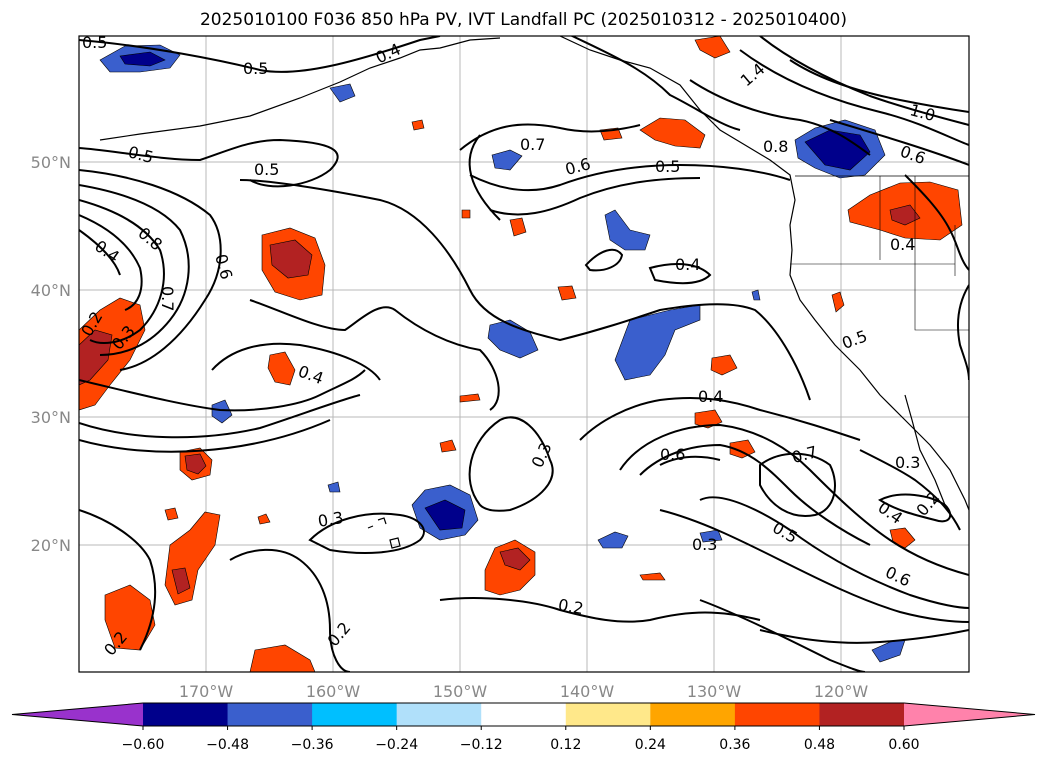 The image size is (1047, 765). Describe the element at coordinates (51, 162) in the screenshot. I see `lat-tick-label: 50°N` at that location.